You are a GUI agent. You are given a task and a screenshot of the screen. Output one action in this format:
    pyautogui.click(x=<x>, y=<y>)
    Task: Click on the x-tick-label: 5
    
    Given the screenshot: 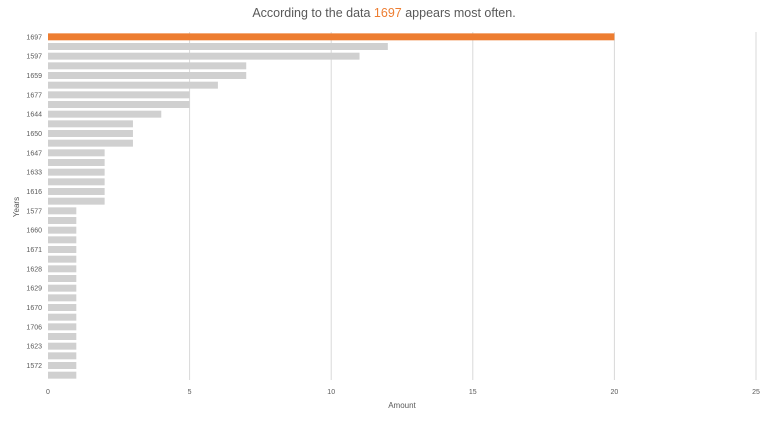 What is the action you would take?
    pyautogui.click(x=190, y=392)
    